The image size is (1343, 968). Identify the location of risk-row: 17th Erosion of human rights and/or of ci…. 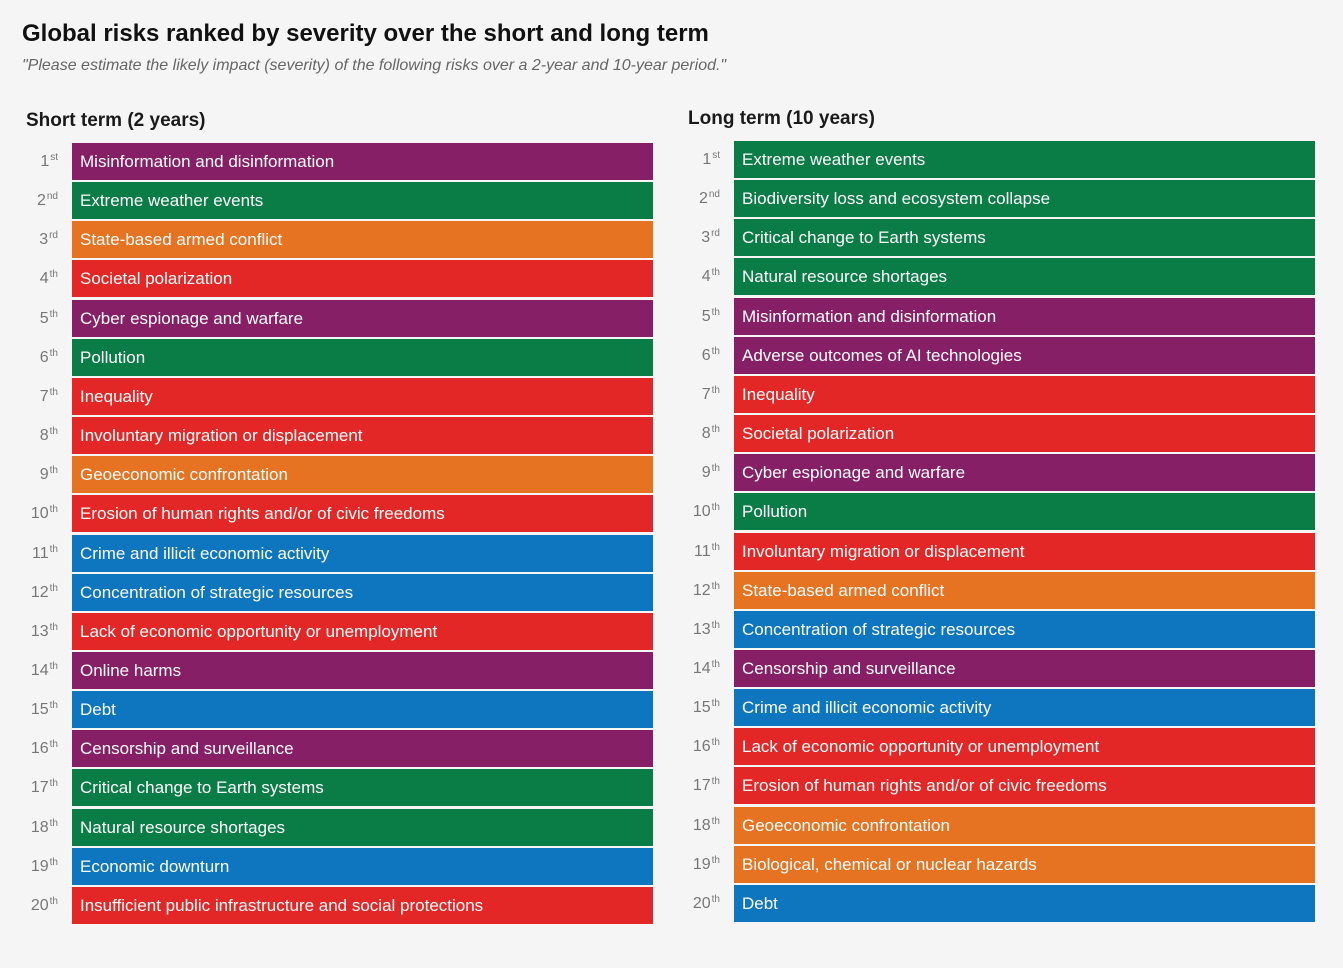
(1004, 786).